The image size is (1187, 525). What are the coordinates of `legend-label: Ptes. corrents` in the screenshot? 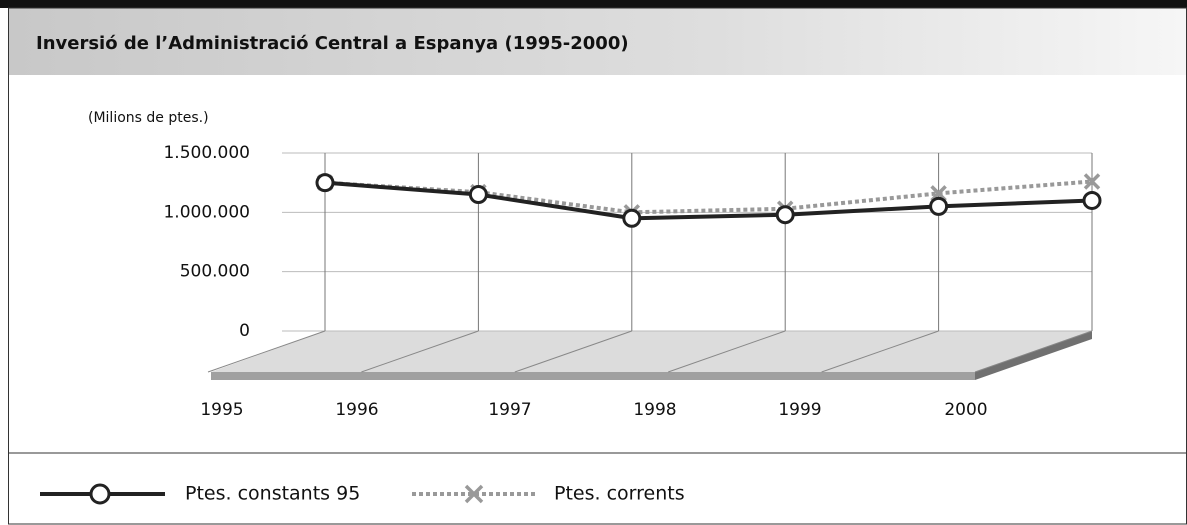 It's located at (619, 494).